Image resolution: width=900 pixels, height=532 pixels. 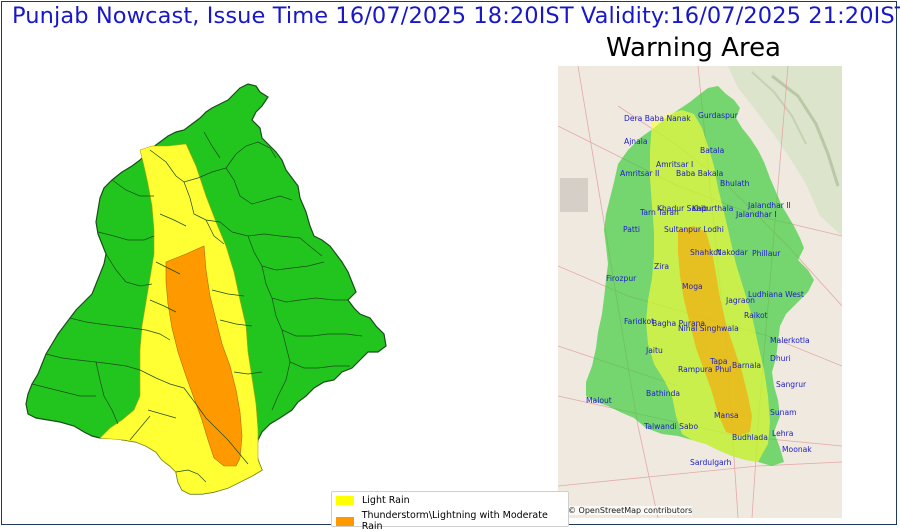 What do you see at coordinates (639, 173) in the screenshot?
I see `town-label: Amritsar II` at bounding box center [639, 173].